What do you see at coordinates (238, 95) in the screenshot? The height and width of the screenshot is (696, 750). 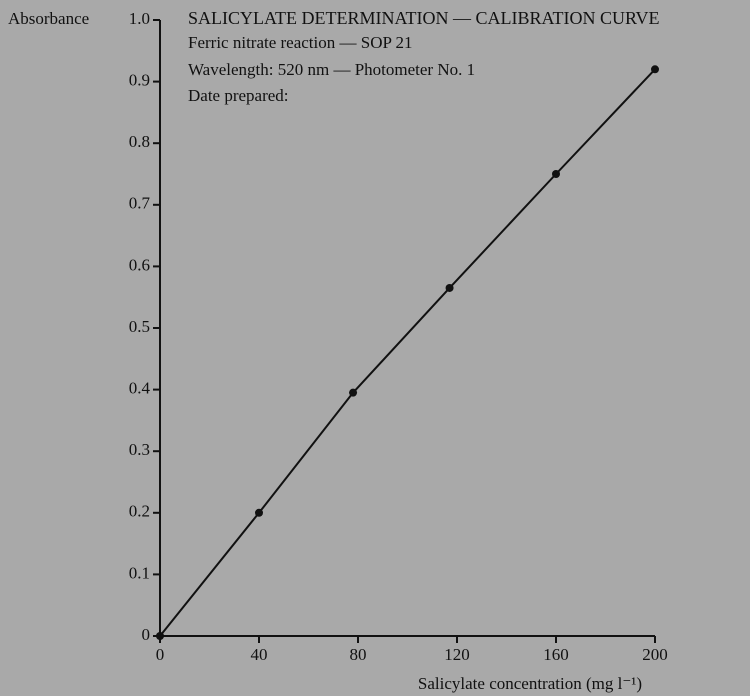 I see `subtitle: Date prepared:` at bounding box center [238, 95].